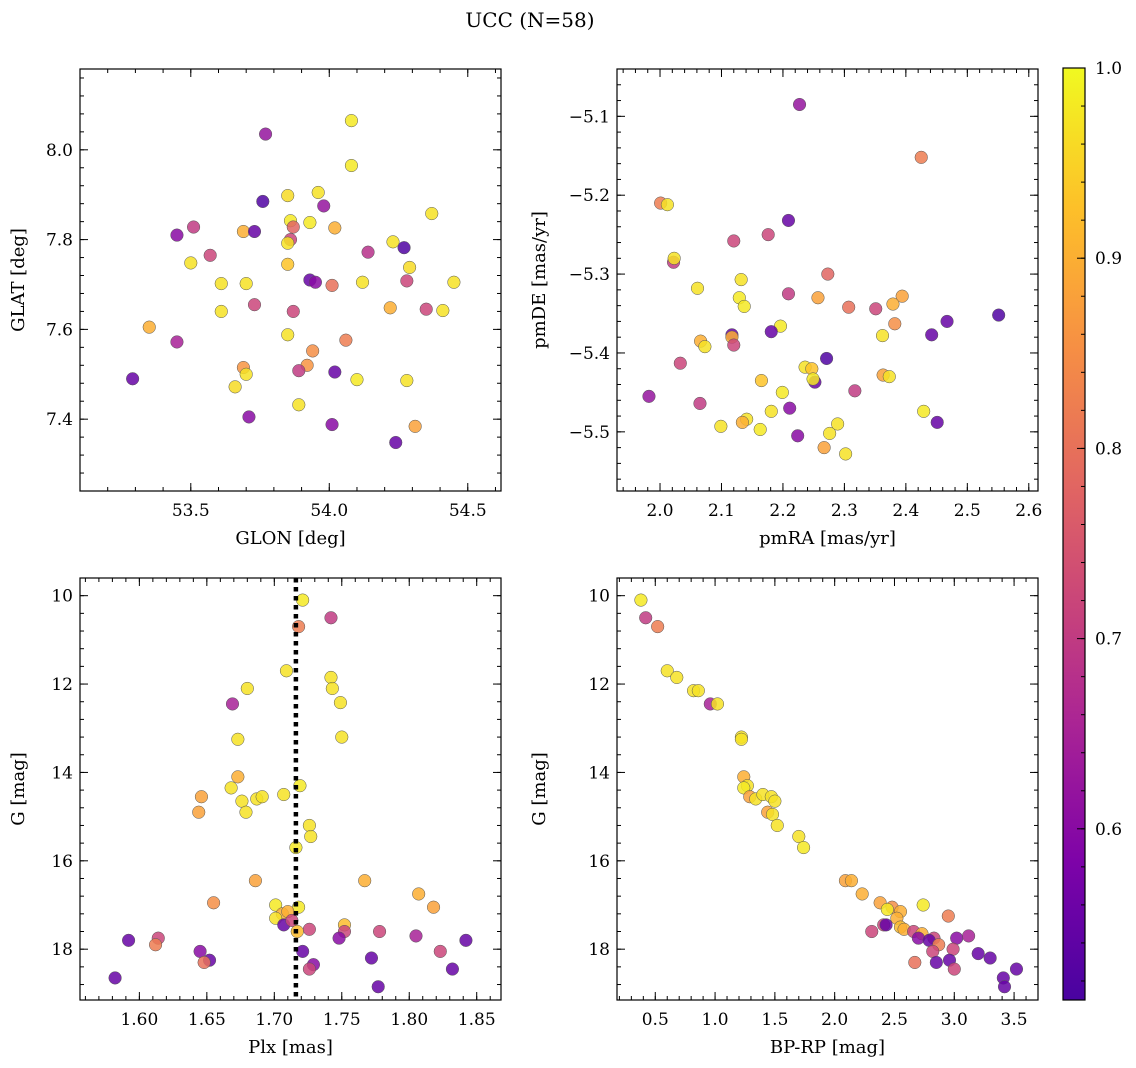 The width and height of the screenshot is (1136, 1068). Describe the element at coordinates (18, 280) in the screenshot. I see `y-axis-label: GLAT [deg]` at that location.